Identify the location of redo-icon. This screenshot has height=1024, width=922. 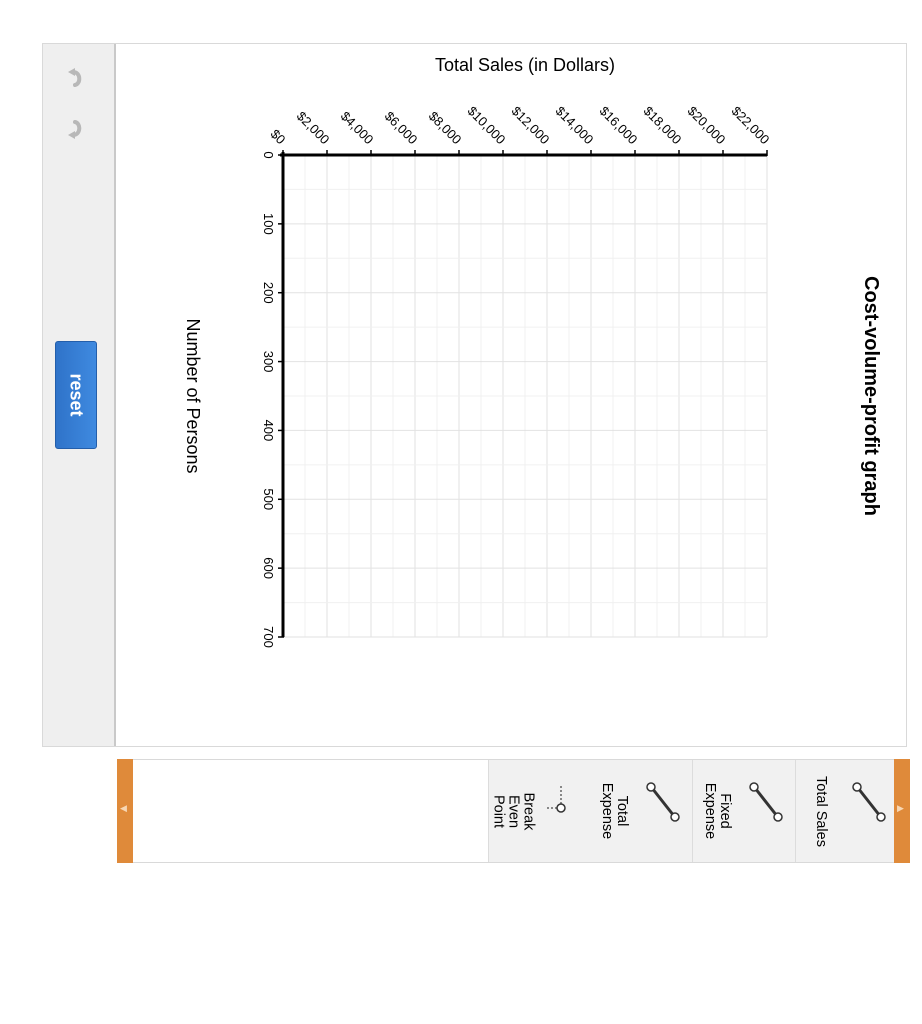
(76, 128).